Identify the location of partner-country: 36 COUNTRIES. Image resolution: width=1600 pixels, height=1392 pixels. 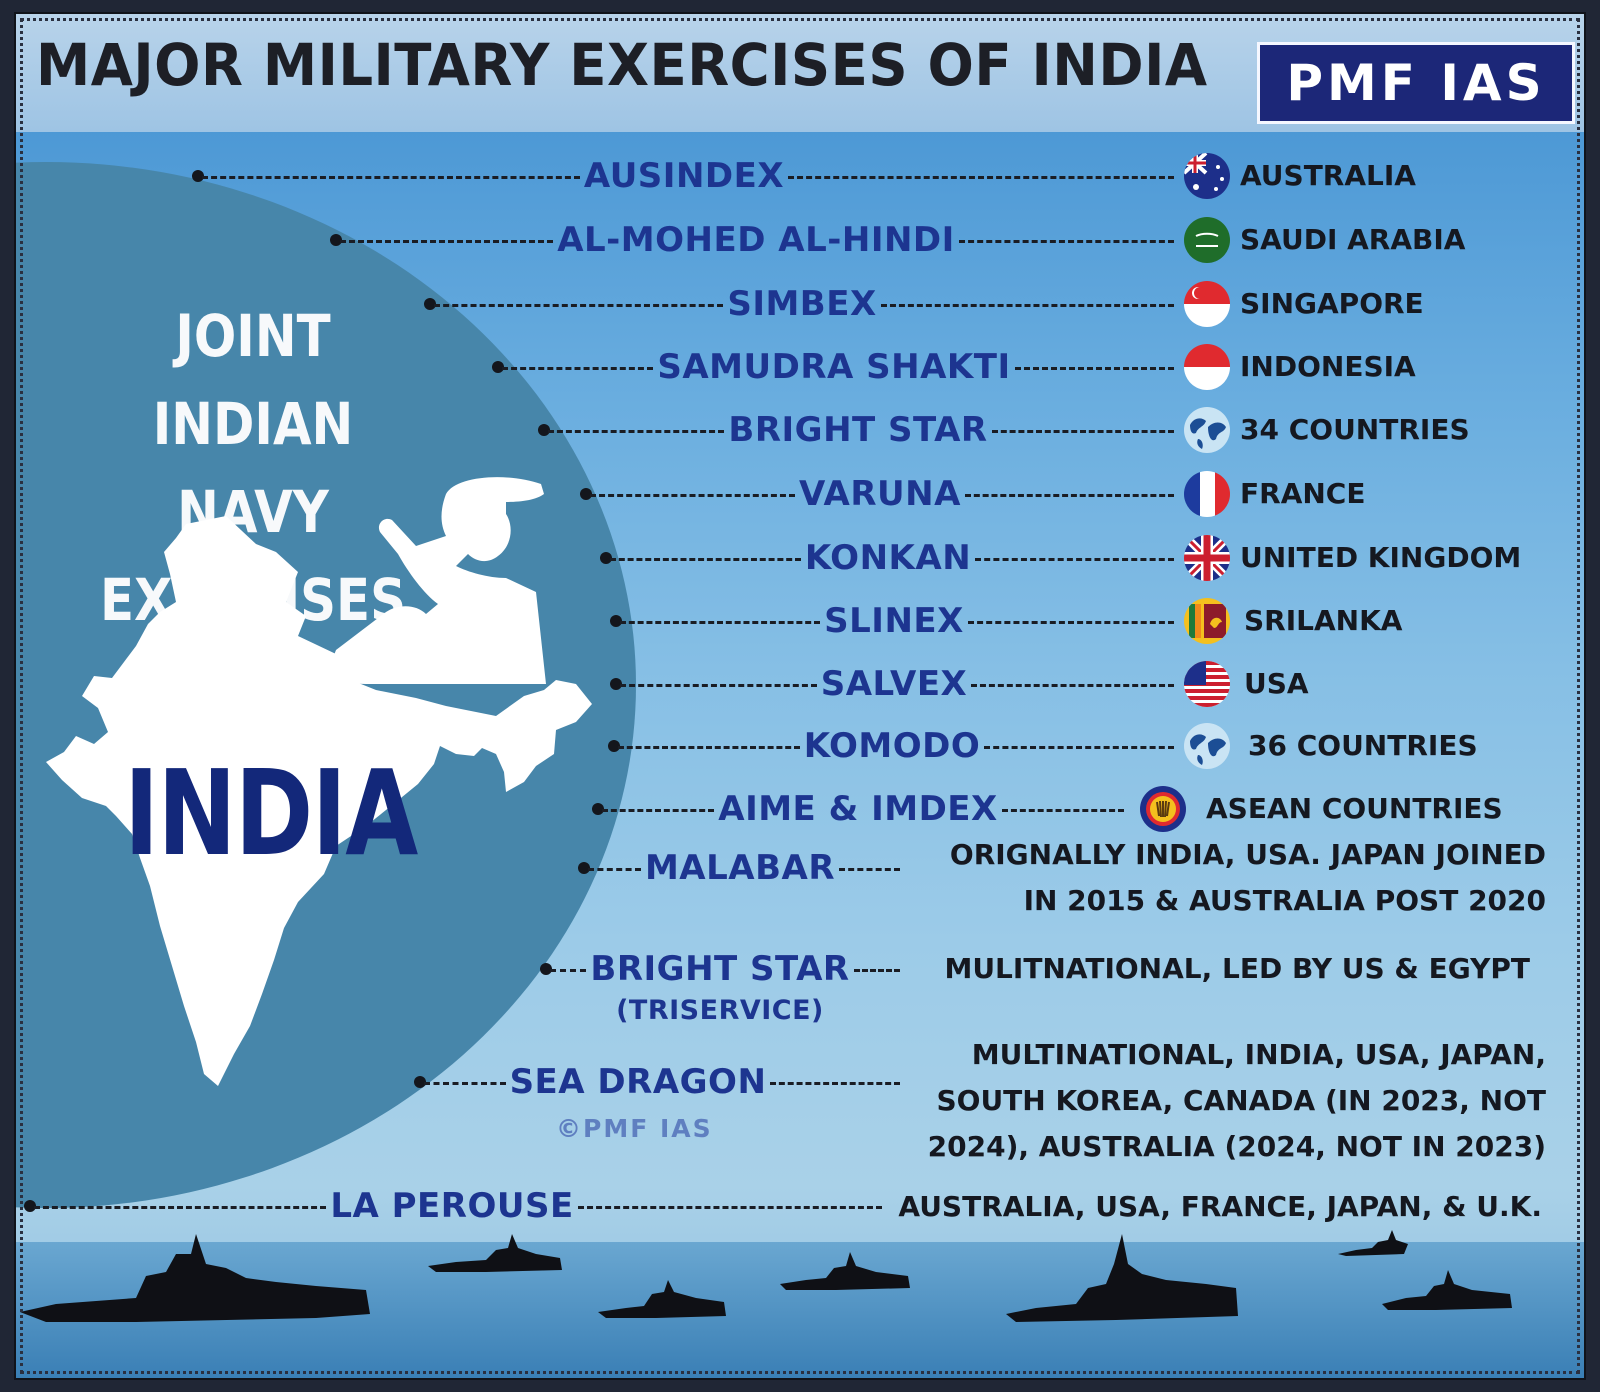
(1363, 745).